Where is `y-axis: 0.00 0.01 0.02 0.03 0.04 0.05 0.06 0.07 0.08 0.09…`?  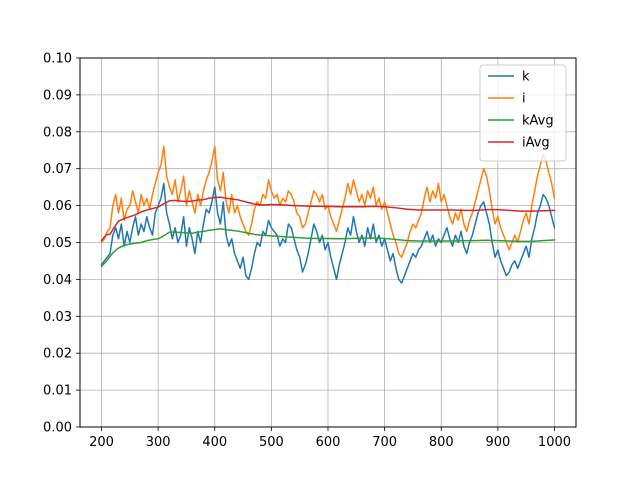 y-axis: 0.00 0.01 0.02 0.03 0.04 0.05 0.06 0.07 0.08 0.09… is located at coordinates (61, 244).